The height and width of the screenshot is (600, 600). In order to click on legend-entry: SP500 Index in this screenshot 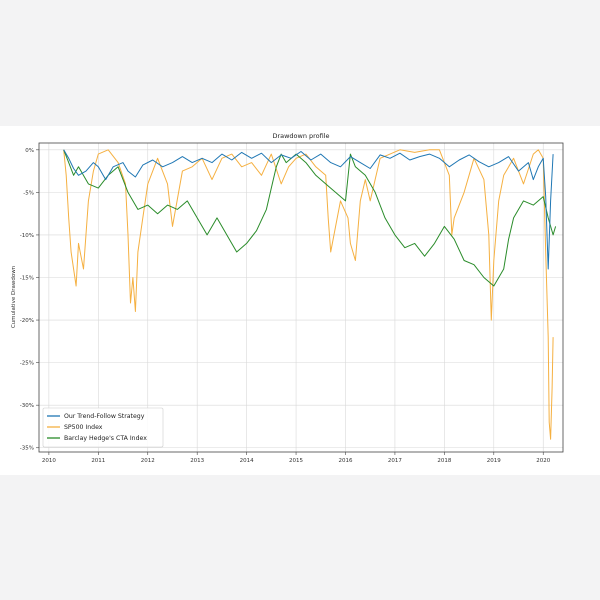, I will do `click(83, 427)`.